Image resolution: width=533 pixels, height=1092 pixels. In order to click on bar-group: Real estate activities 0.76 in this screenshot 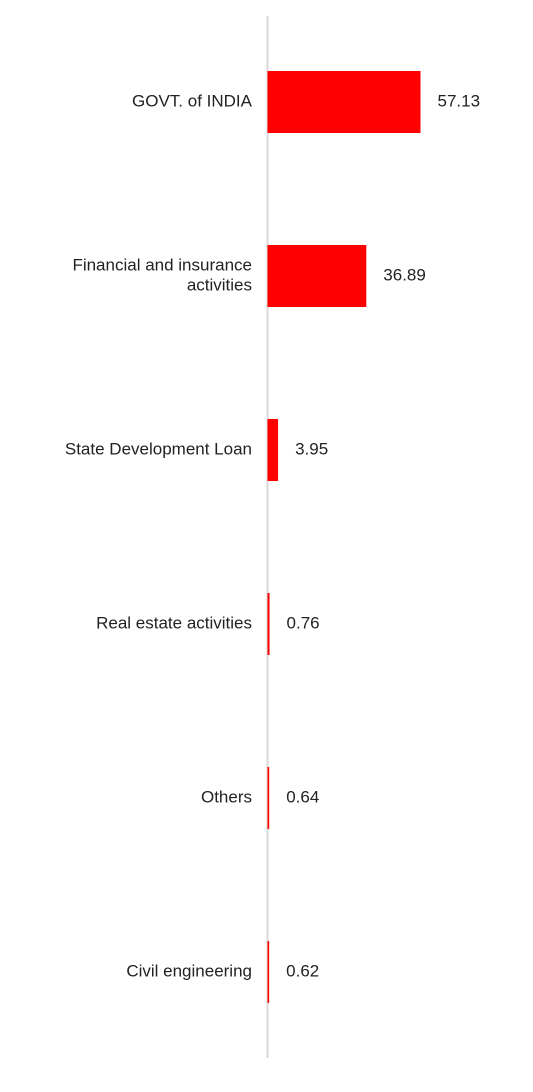, I will do `click(208, 624)`.